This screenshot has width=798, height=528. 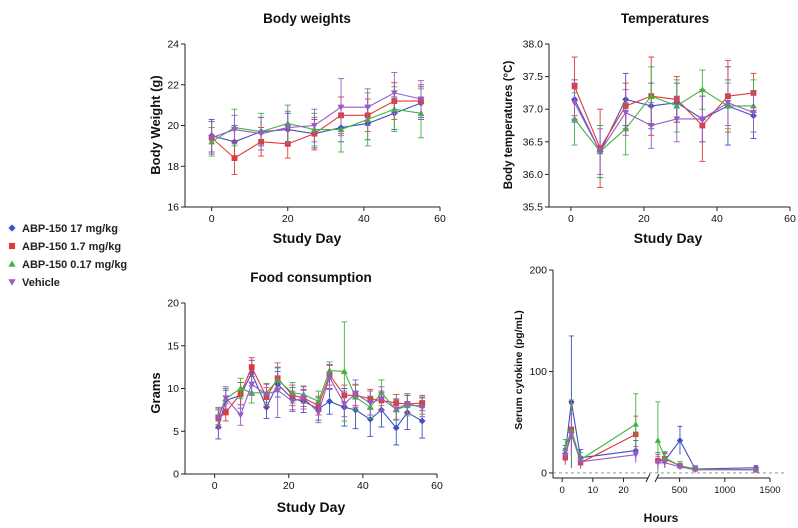 I want to click on x-tick-label: 40, so click(x=717, y=219).